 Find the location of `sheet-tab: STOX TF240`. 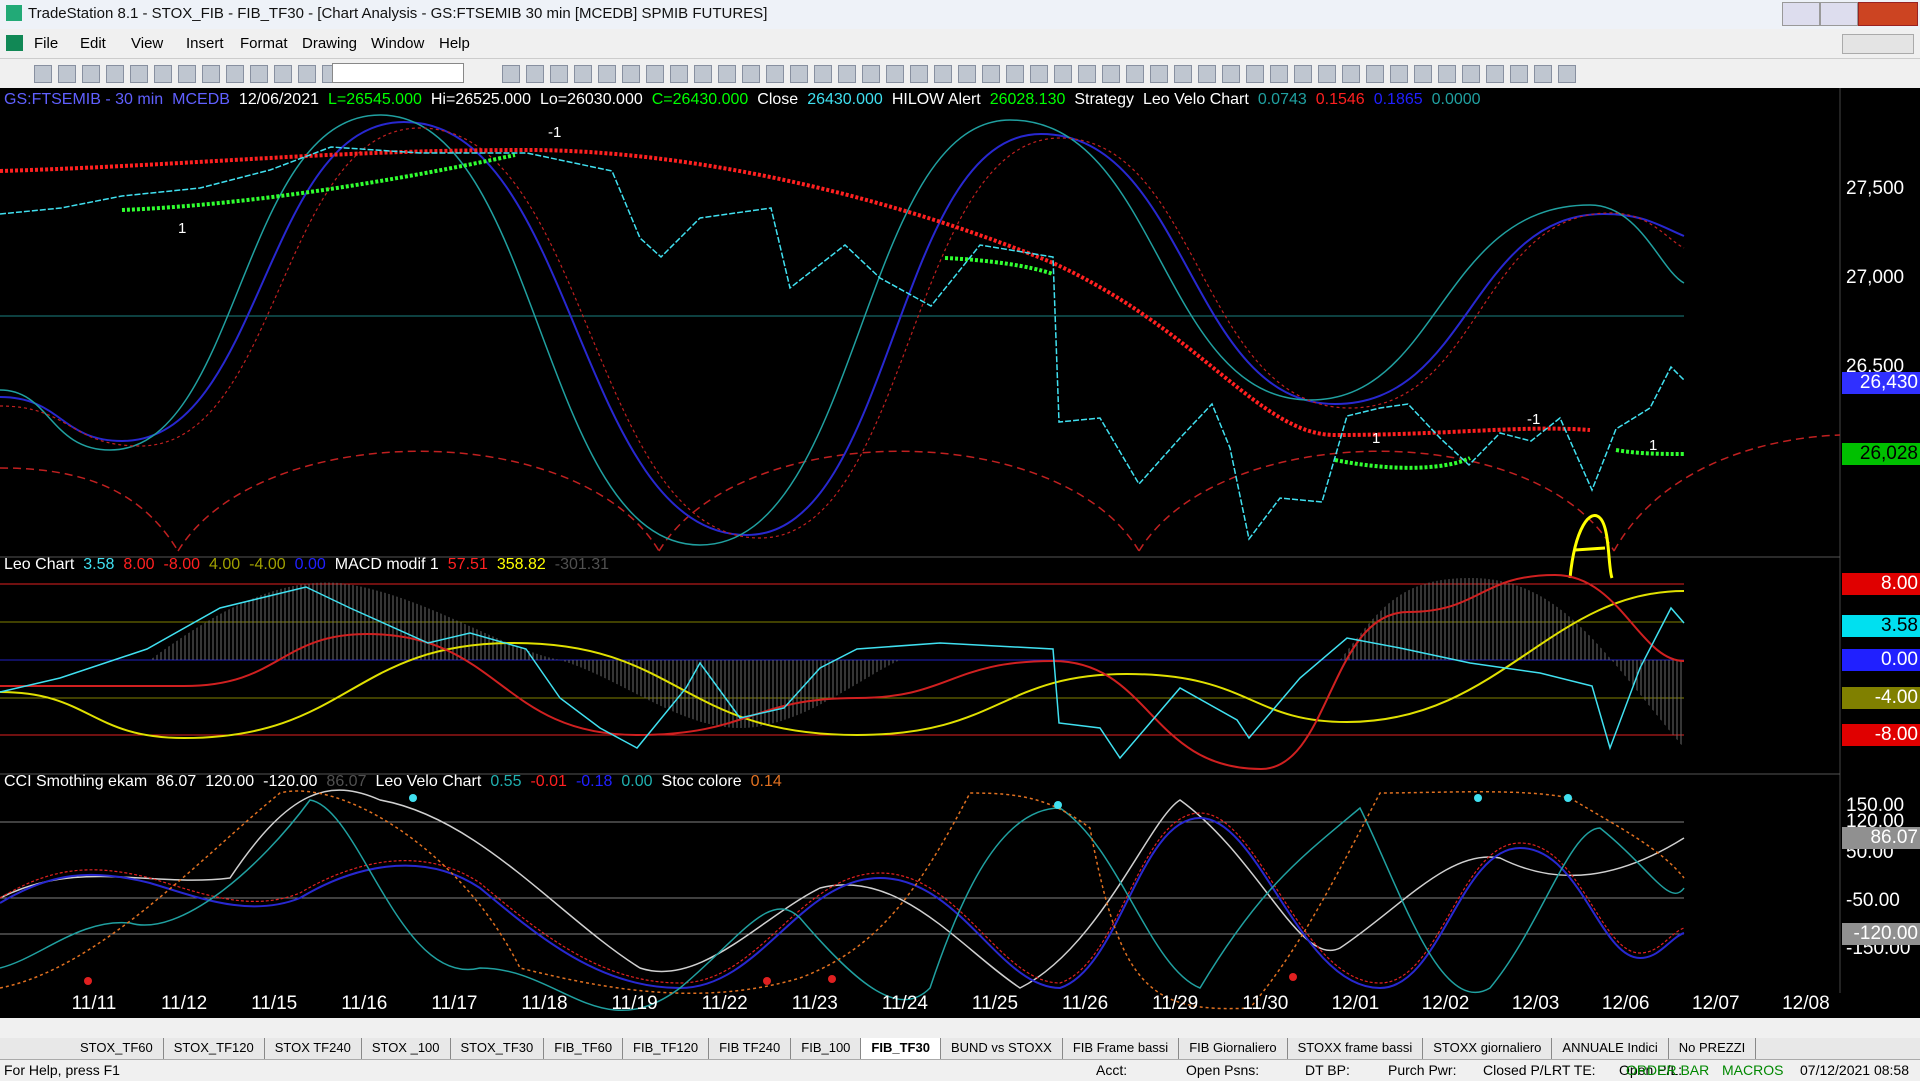

sheet-tab: STOX TF240 is located at coordinates (313, 1048).